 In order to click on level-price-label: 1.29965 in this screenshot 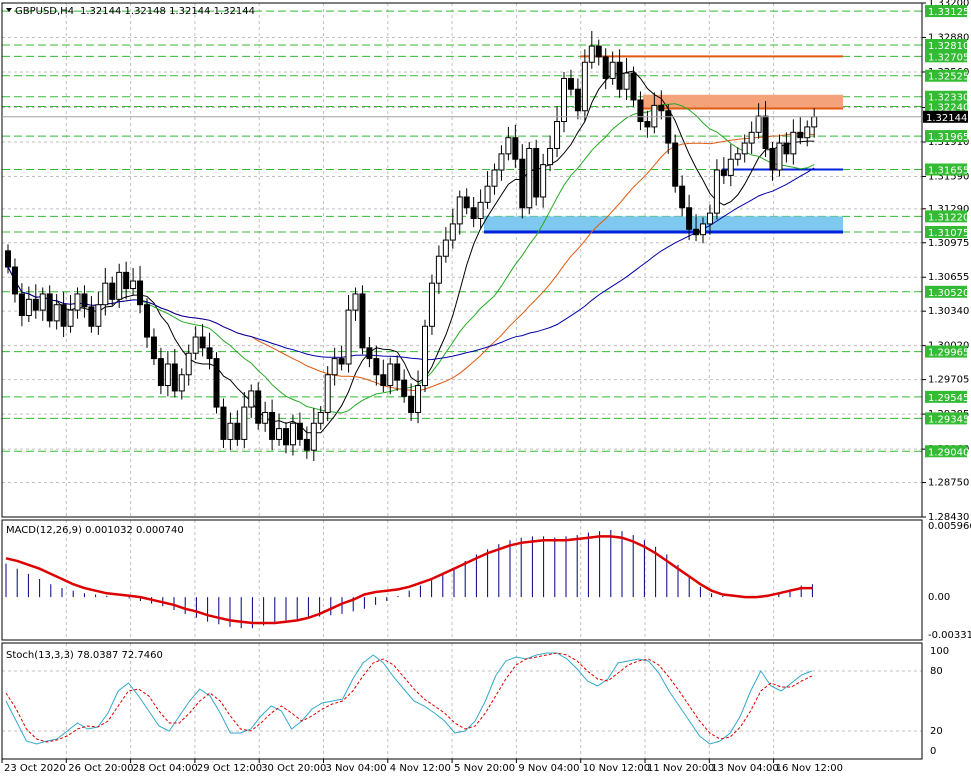, I will do `click(948, 353)`.